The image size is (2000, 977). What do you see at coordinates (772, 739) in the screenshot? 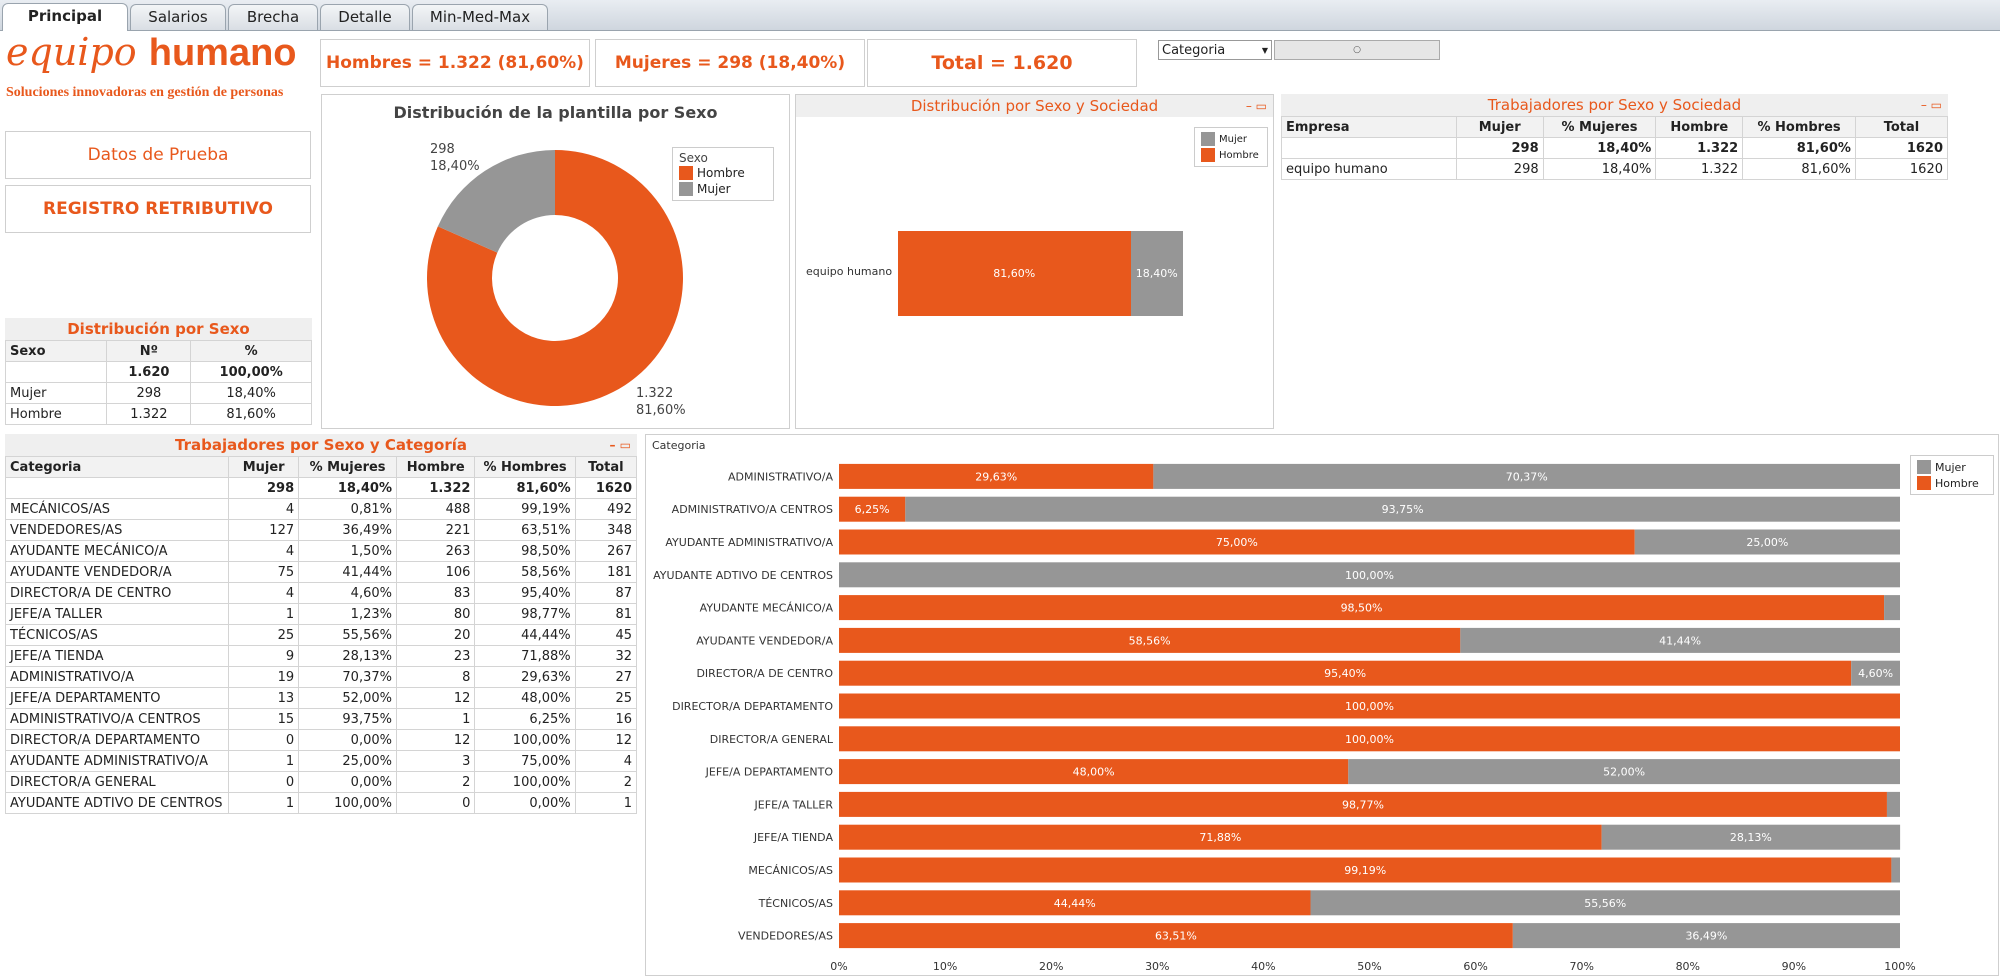
I see `category-tick-label: DIRECTOR/A GENERAL` at bounding box center [772, 739].